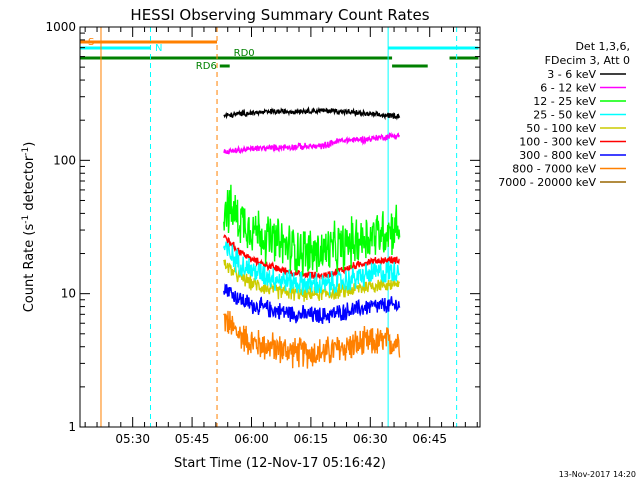 This screenshot has height=480, width=640. I want to click on flag-label: N, so click(158, 48).